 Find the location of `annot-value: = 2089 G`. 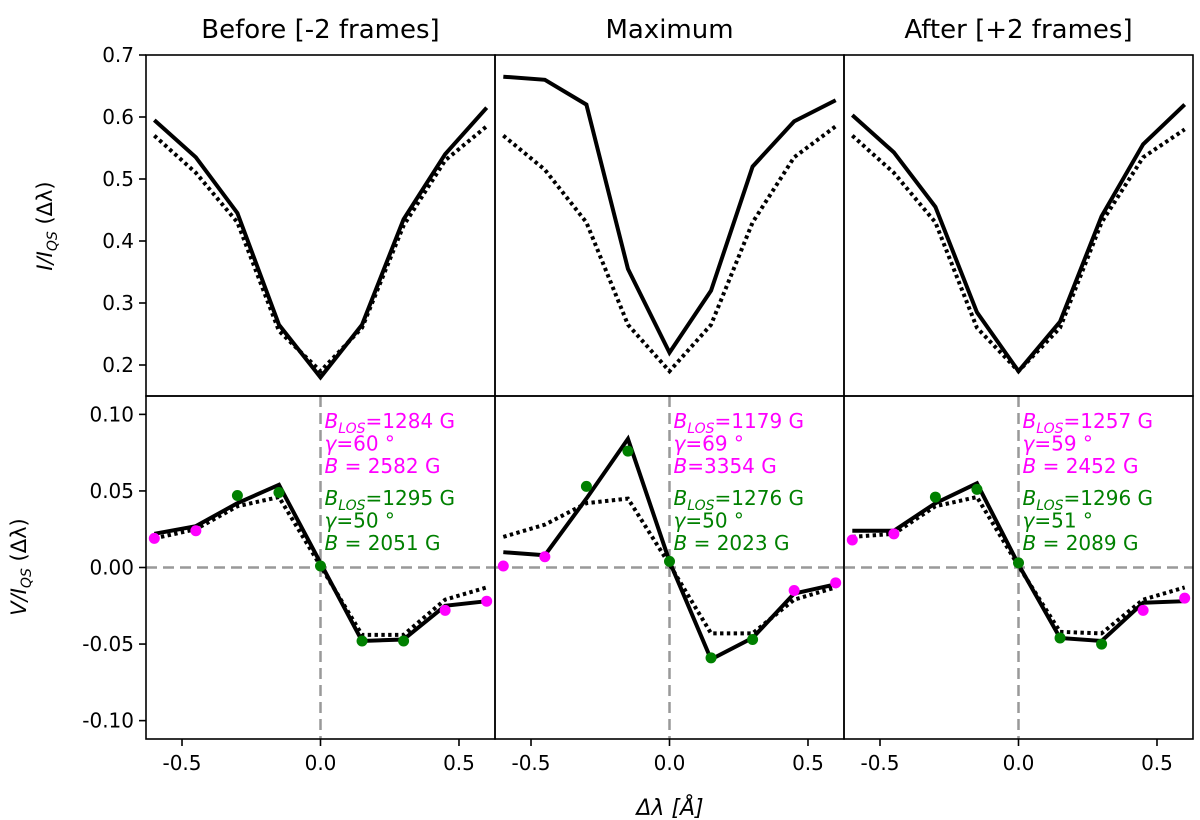

annot-value: = 2089 G is located at coordinates (1087, 543).